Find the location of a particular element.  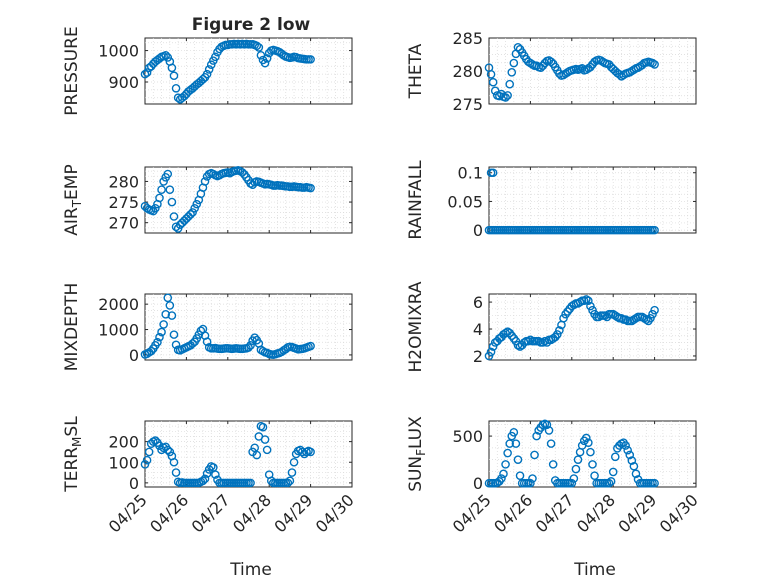

subplot-mixdepth: 0 1000 2000 MIXDEPTH is located at coordinates (207, 327).